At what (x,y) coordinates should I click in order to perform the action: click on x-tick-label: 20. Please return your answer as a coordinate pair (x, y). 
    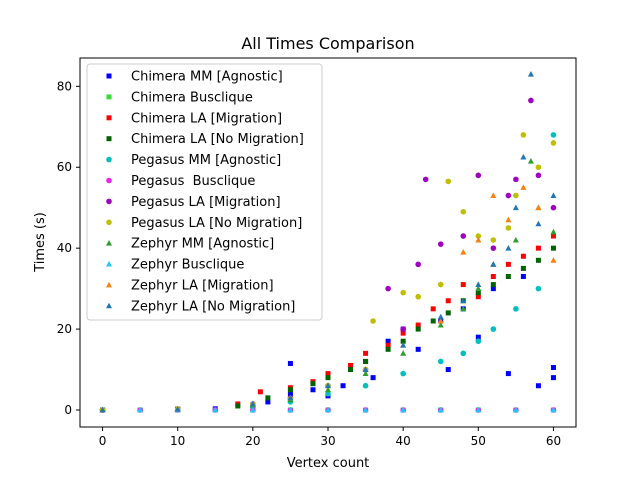
    Looking at the image, I should click on (252, 441).